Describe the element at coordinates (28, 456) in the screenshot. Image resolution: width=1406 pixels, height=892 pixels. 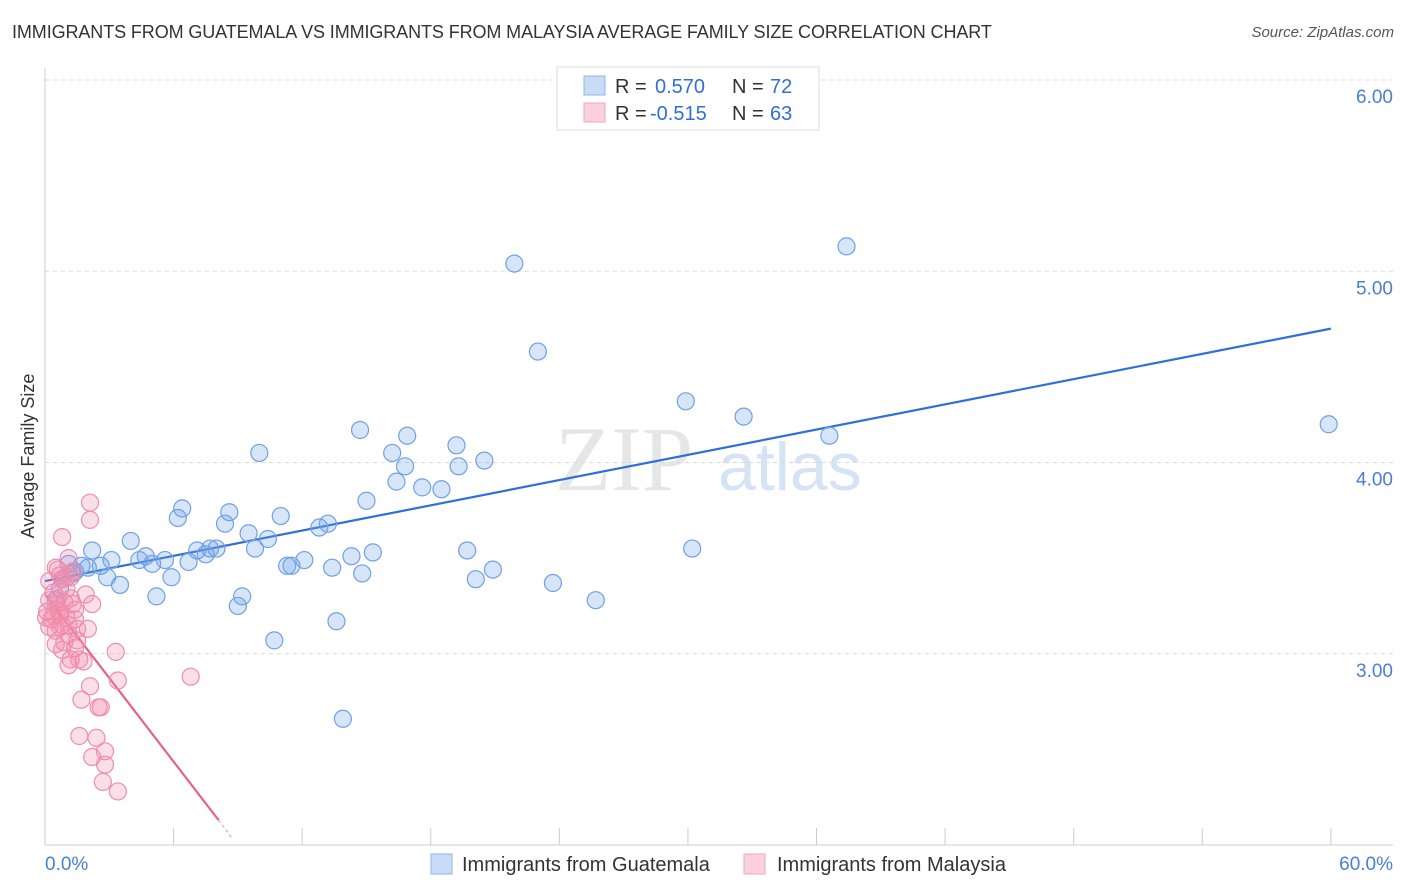
I see `y-axis-label: Average Family Size` at that location.